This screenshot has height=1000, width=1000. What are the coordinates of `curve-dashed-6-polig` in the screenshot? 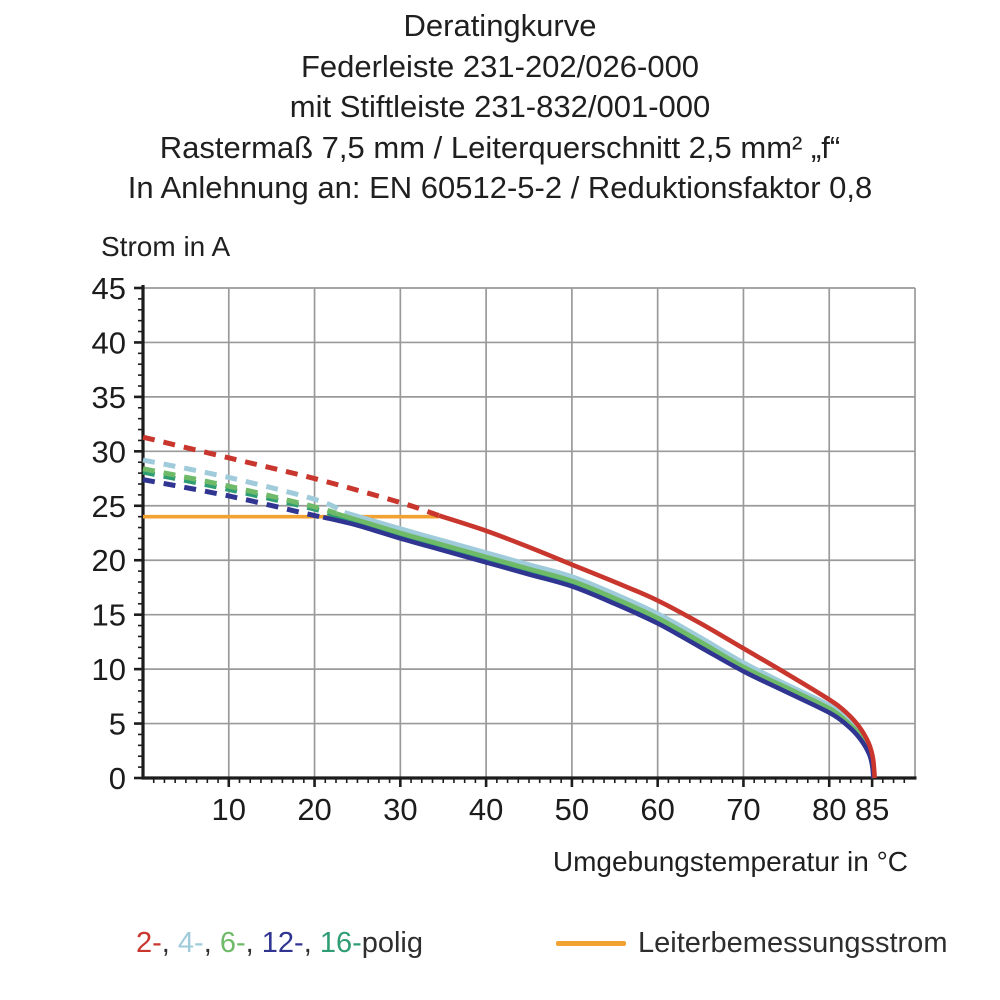 It's located at (239, 491).